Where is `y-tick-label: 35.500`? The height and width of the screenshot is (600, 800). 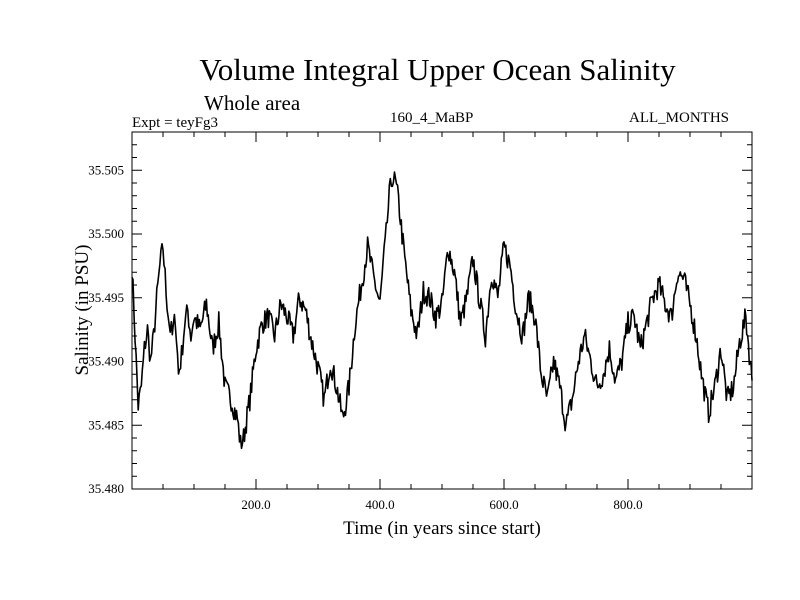
y-tick-label: 35.500 is located at coordinates (106, 233).